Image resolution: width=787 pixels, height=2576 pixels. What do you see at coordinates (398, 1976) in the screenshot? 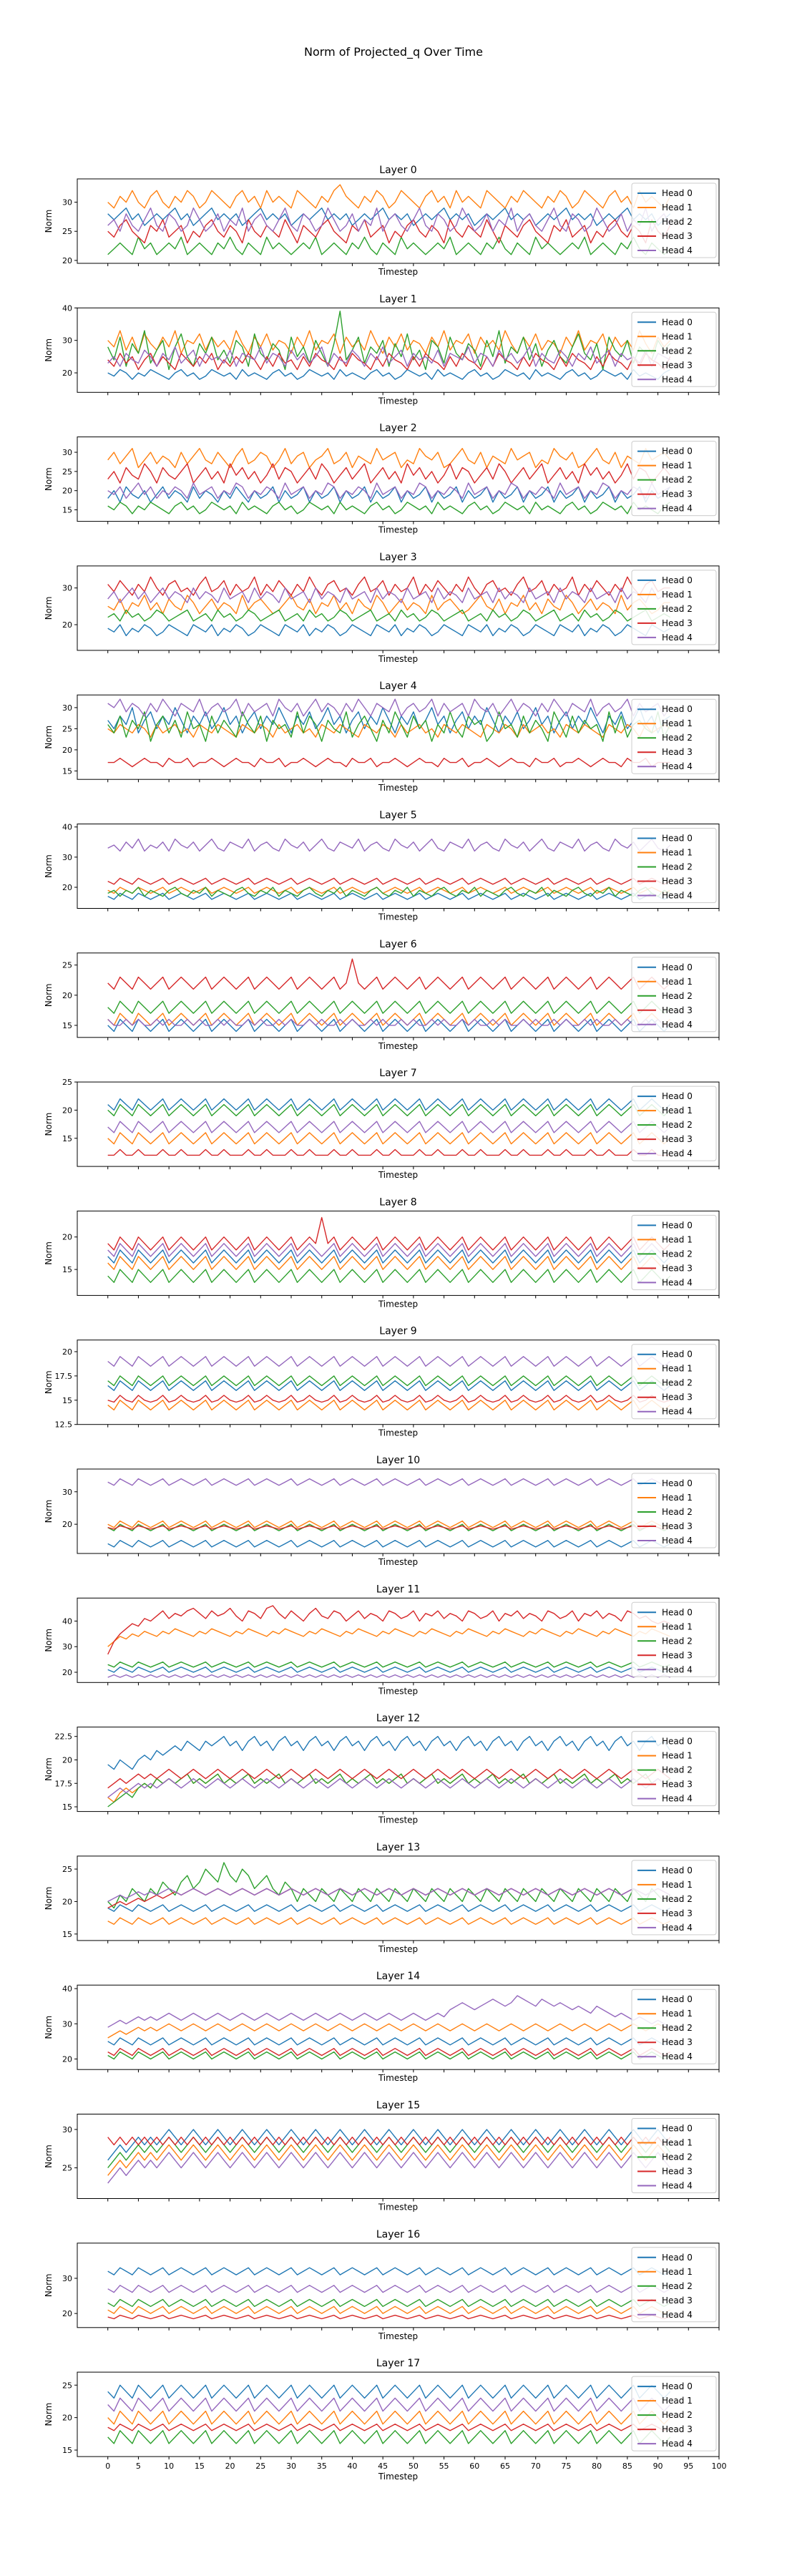
I see `subplot-title: Layer 14` at bounding box center [398, 1976].